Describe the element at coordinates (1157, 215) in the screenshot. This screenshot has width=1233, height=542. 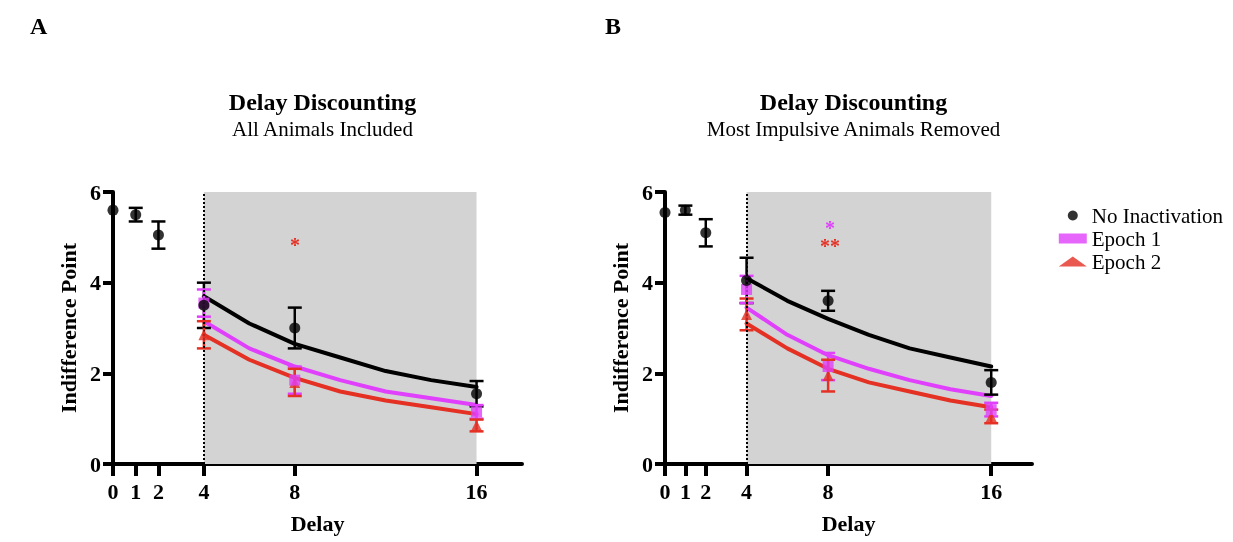
I see `legend-label: No Inactivation` at that location.